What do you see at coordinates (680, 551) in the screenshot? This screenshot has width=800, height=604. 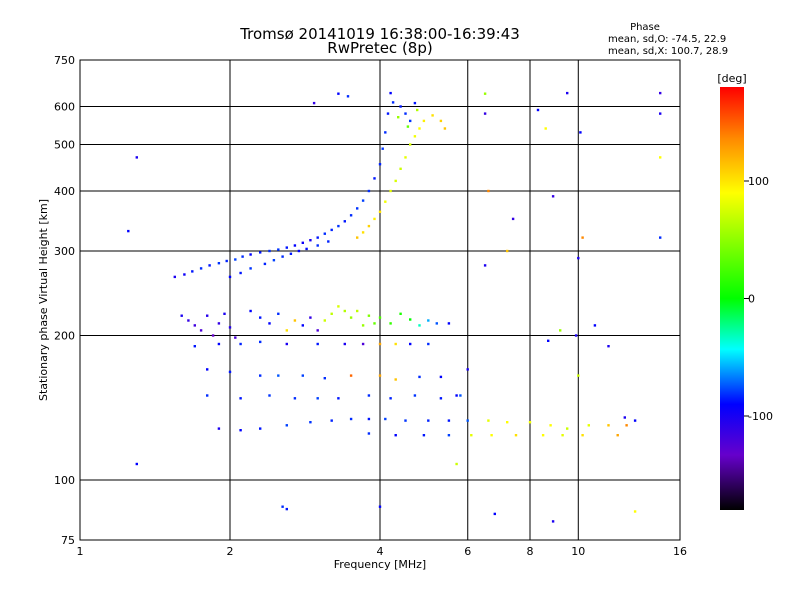 I see `x-tick-label: 16` at bounding box center [680, 551].